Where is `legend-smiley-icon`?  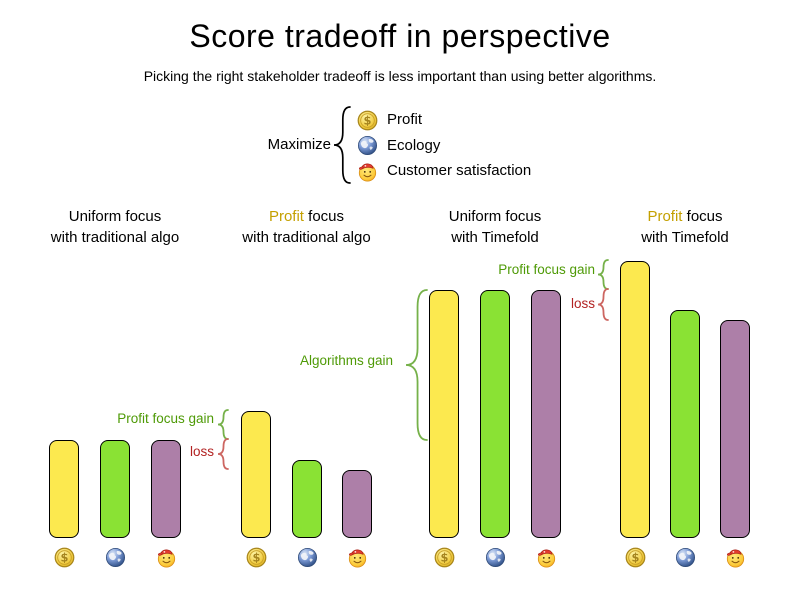
legend-smiley-icon is located at coordinates (367, 171).